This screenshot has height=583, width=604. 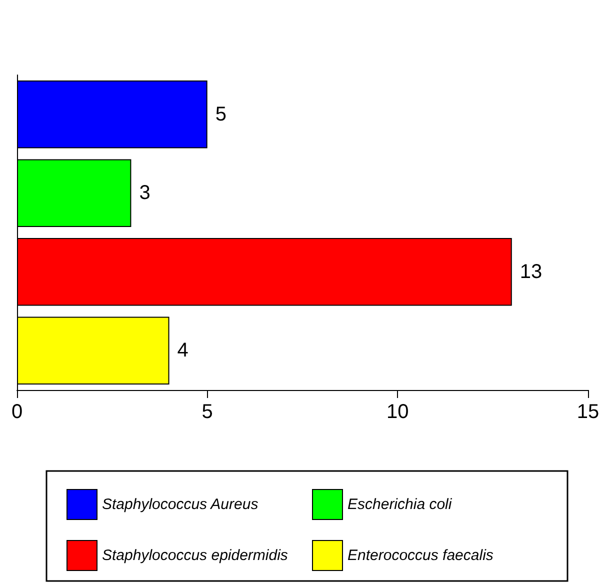 What do you see at coordinates (144, 193) in the screenshot?
I see `data-label: 3` at bounding box center [144, 193].